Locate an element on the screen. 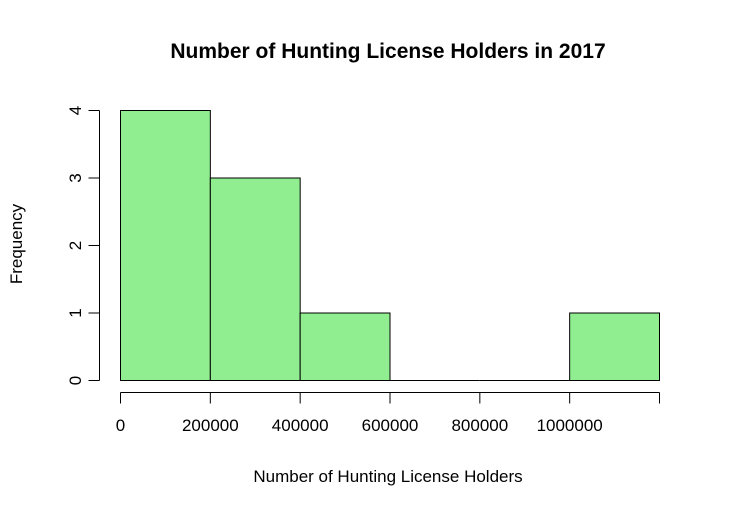  x-tick-label-2: 400000 is located at coordinates (300, 425).